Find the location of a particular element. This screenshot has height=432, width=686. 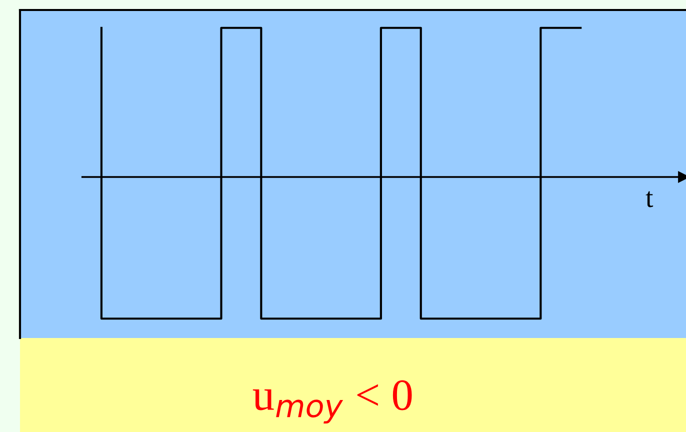

x-axis-title: t is located at coordinates (650, 199).